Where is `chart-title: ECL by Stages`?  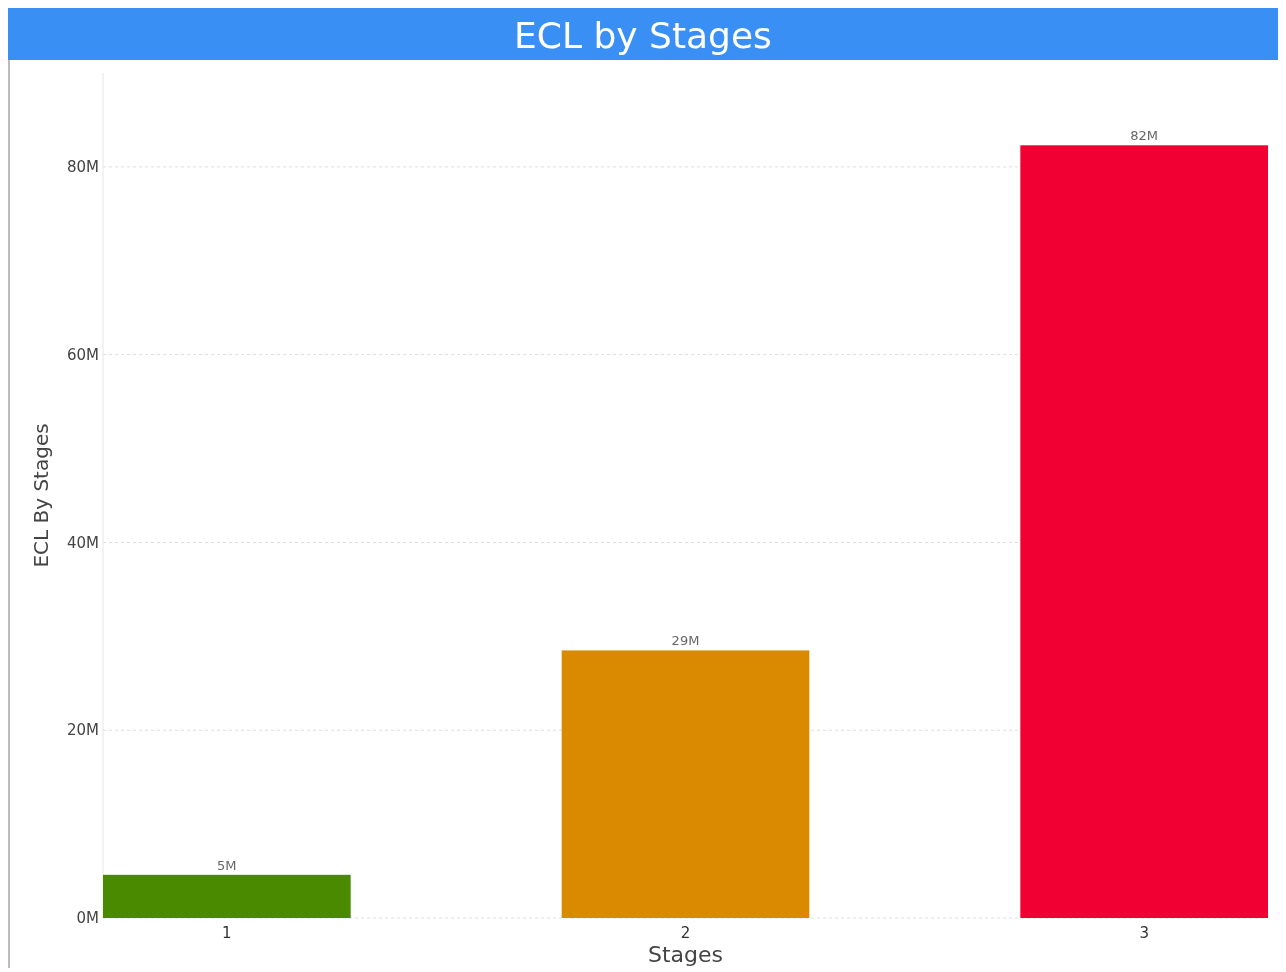
chart-title: ECL by Stages is located at coordinates (643, 35).